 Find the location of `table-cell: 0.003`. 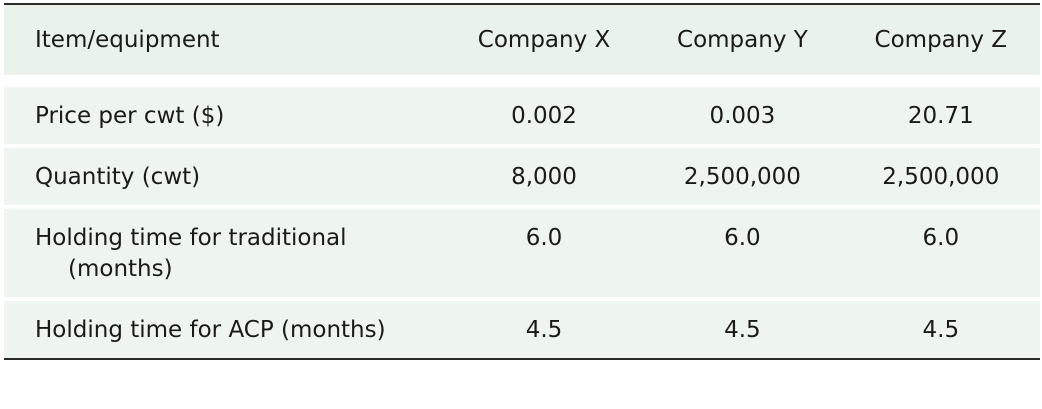

table-cell: 0.003 is located at coordinates (742, 116).